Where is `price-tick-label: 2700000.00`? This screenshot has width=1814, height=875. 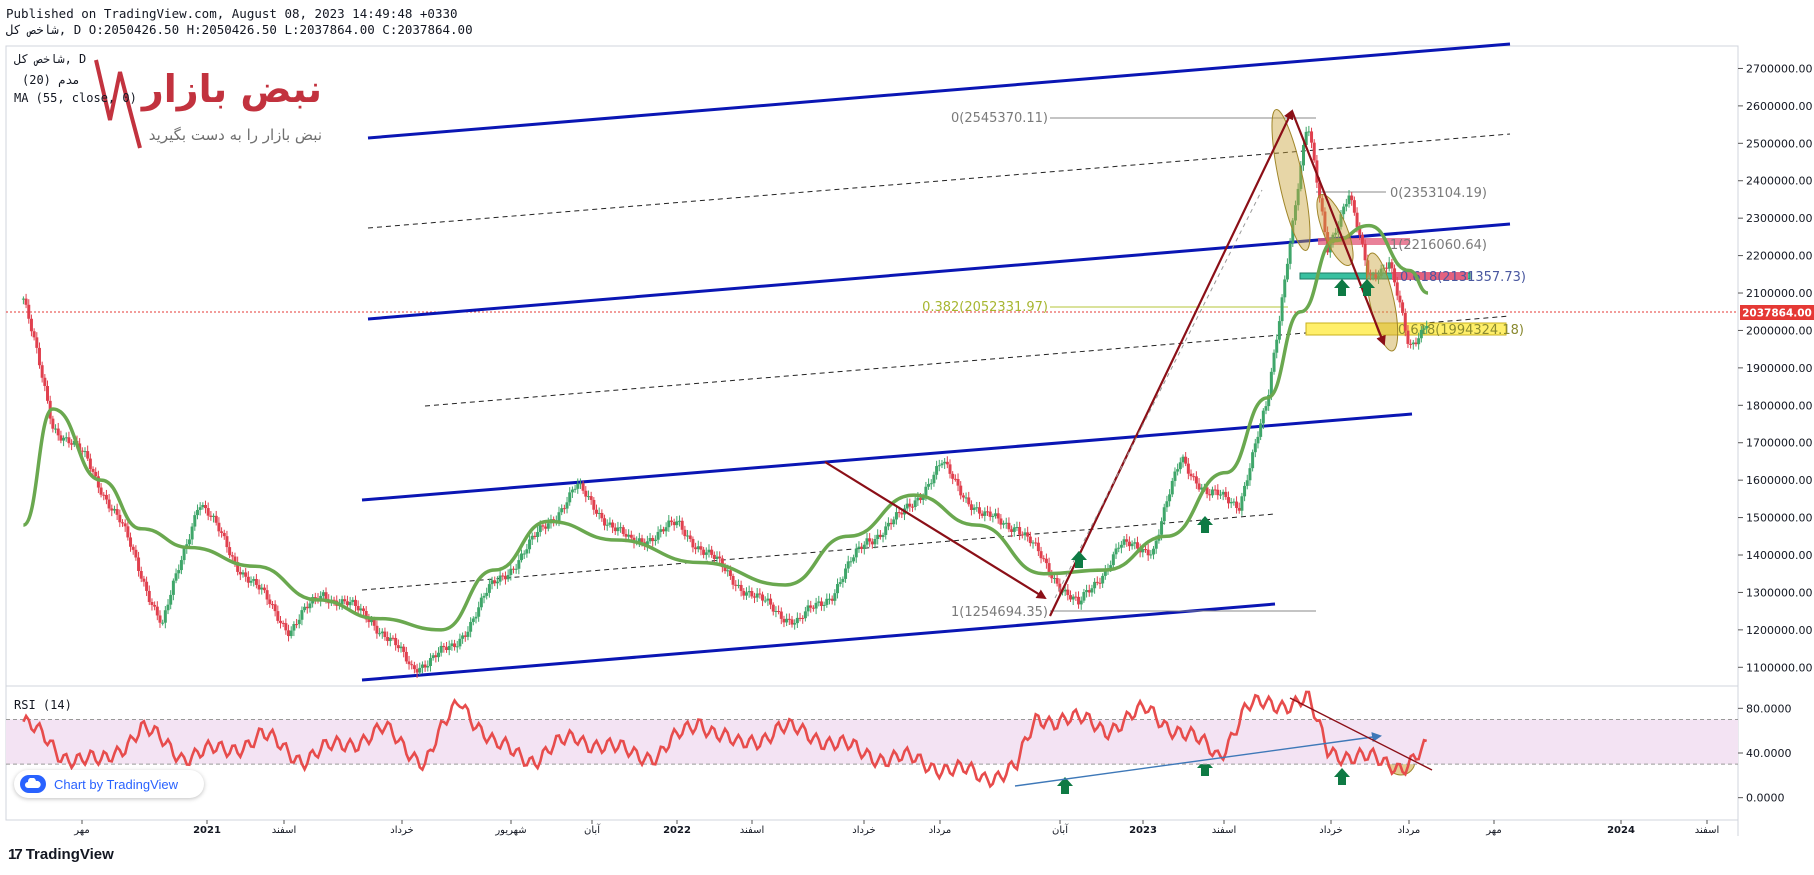
price-tick-label: 2700000.00 is located at coordinates (1779, 68).